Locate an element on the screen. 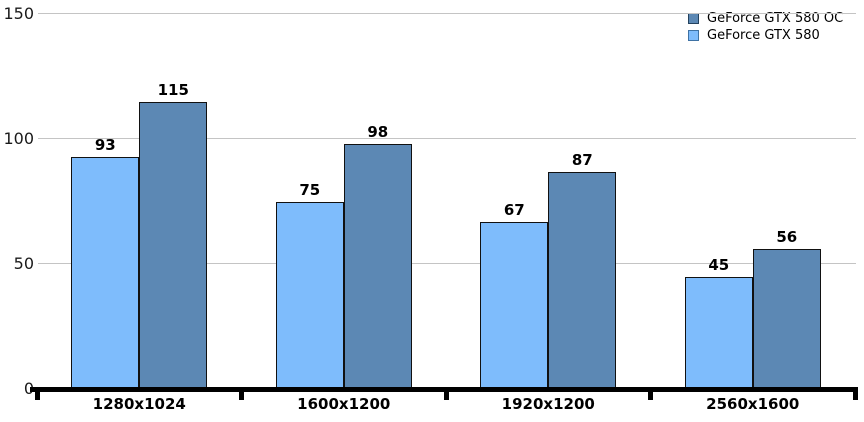  value-label-2560x1600-0: 45 is located at coordinates (719, 264).